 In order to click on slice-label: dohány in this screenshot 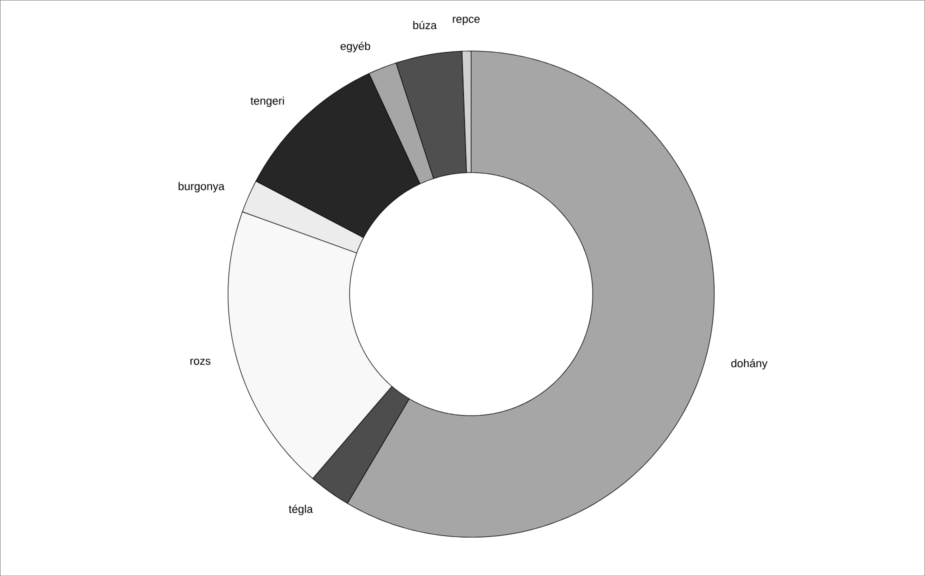, I will do `click(749, 364)`.